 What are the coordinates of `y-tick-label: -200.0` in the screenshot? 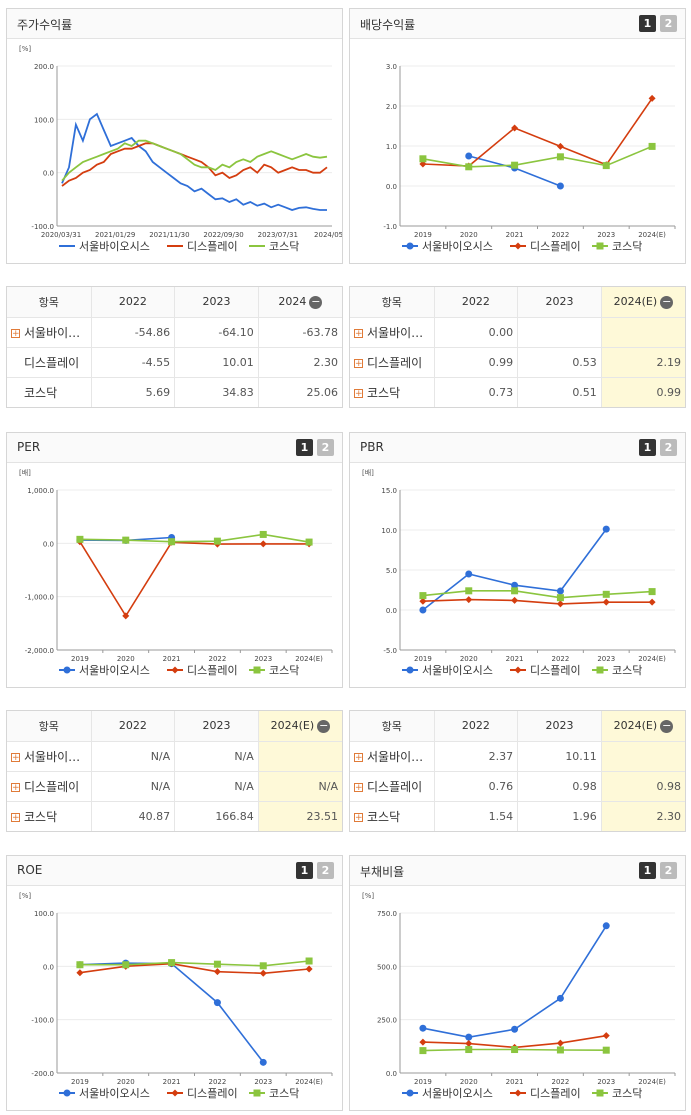 It's located at (42, 1074).